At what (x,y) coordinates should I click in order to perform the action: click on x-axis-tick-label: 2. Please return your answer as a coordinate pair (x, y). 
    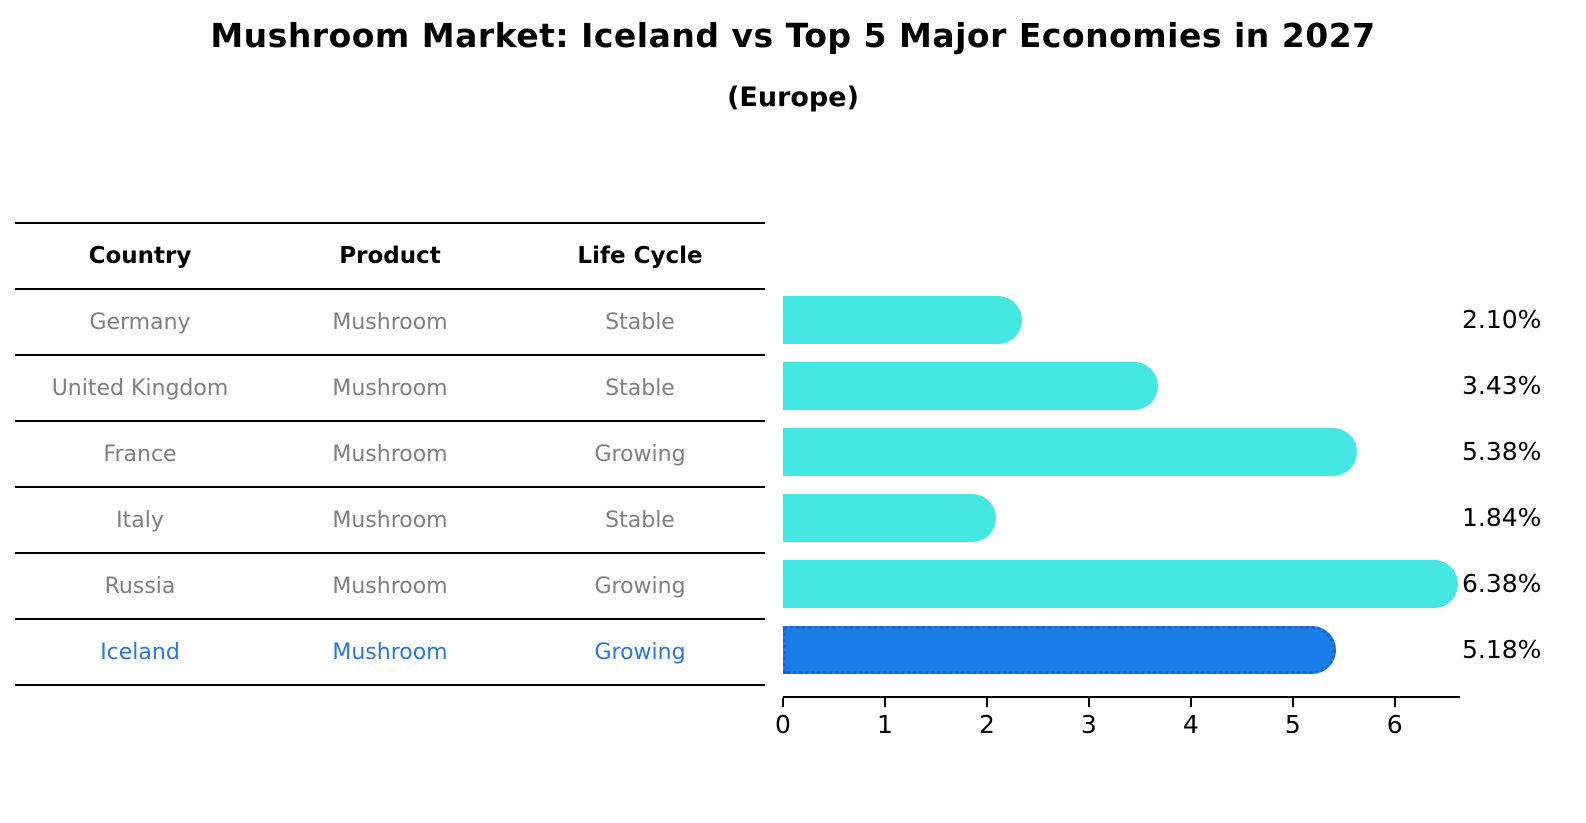
    Looking at the image, I should click on (986, 724).